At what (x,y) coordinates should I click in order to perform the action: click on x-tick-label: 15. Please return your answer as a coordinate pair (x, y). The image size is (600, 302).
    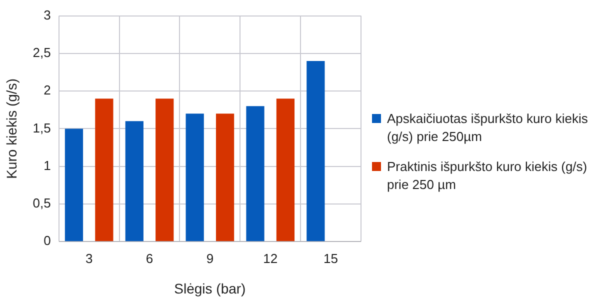
    Looking at the image, I should click on (331, 258).